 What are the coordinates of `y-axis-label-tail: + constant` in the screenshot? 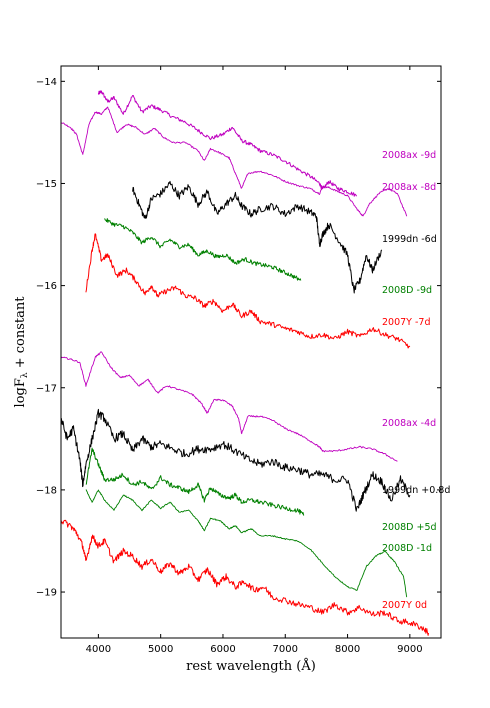 It's located at (20, 334).